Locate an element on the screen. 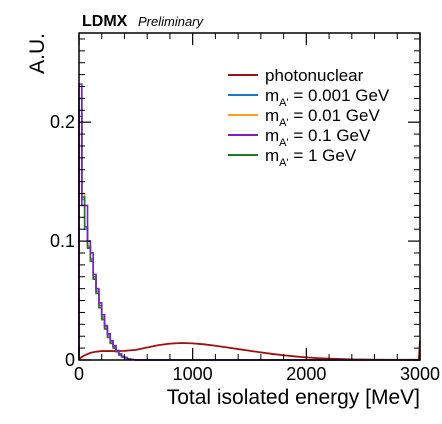 The image size is (442, 424). experiment-label: LDMX is located at coordinates (105, 21).